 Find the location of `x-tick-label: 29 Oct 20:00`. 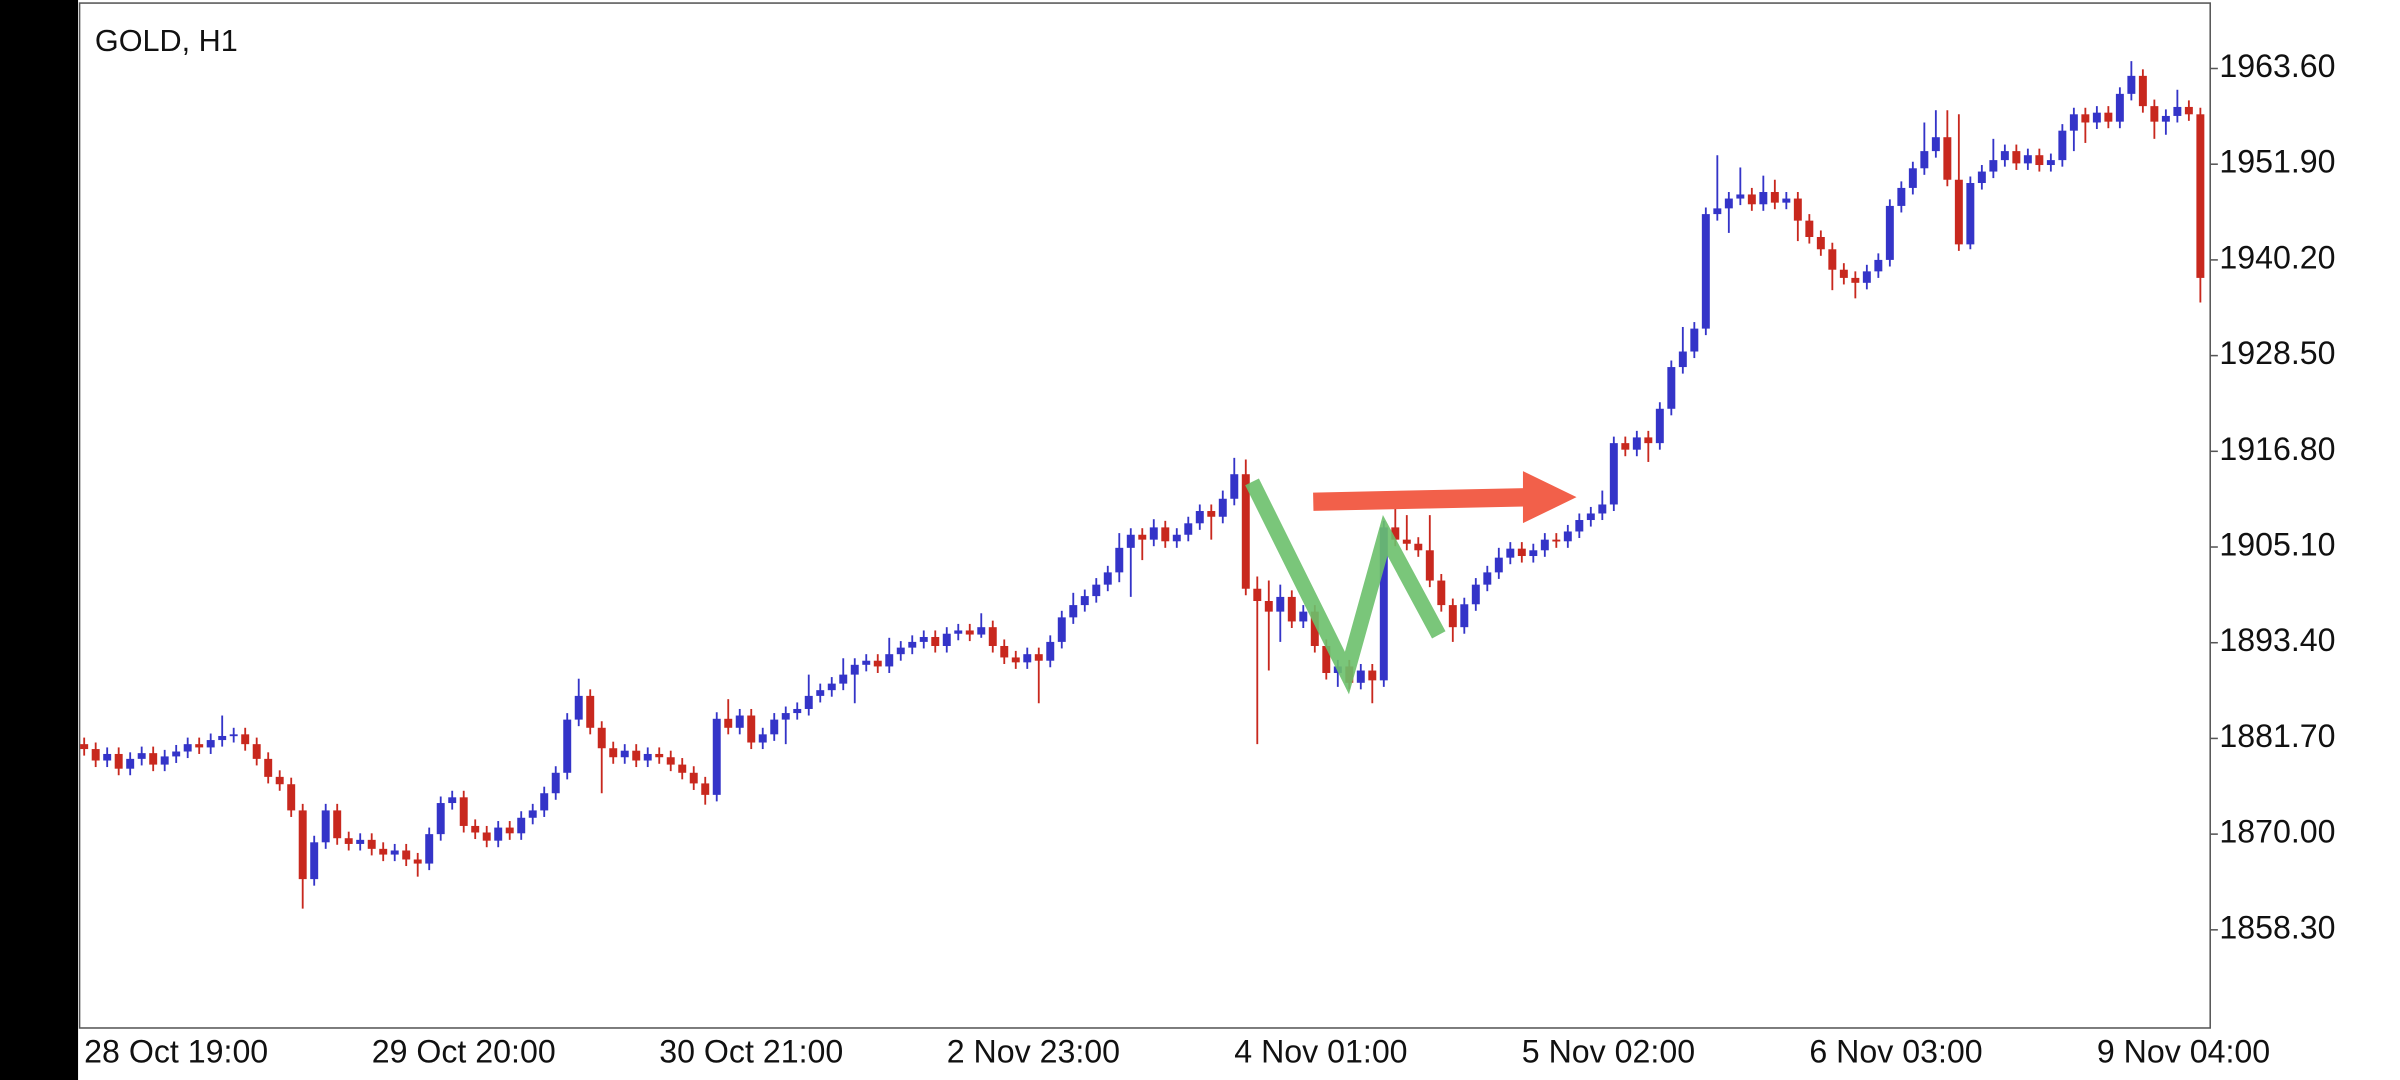

x-tick-label: 29 Oct 20:00 is located at coordinates (464, 1051).